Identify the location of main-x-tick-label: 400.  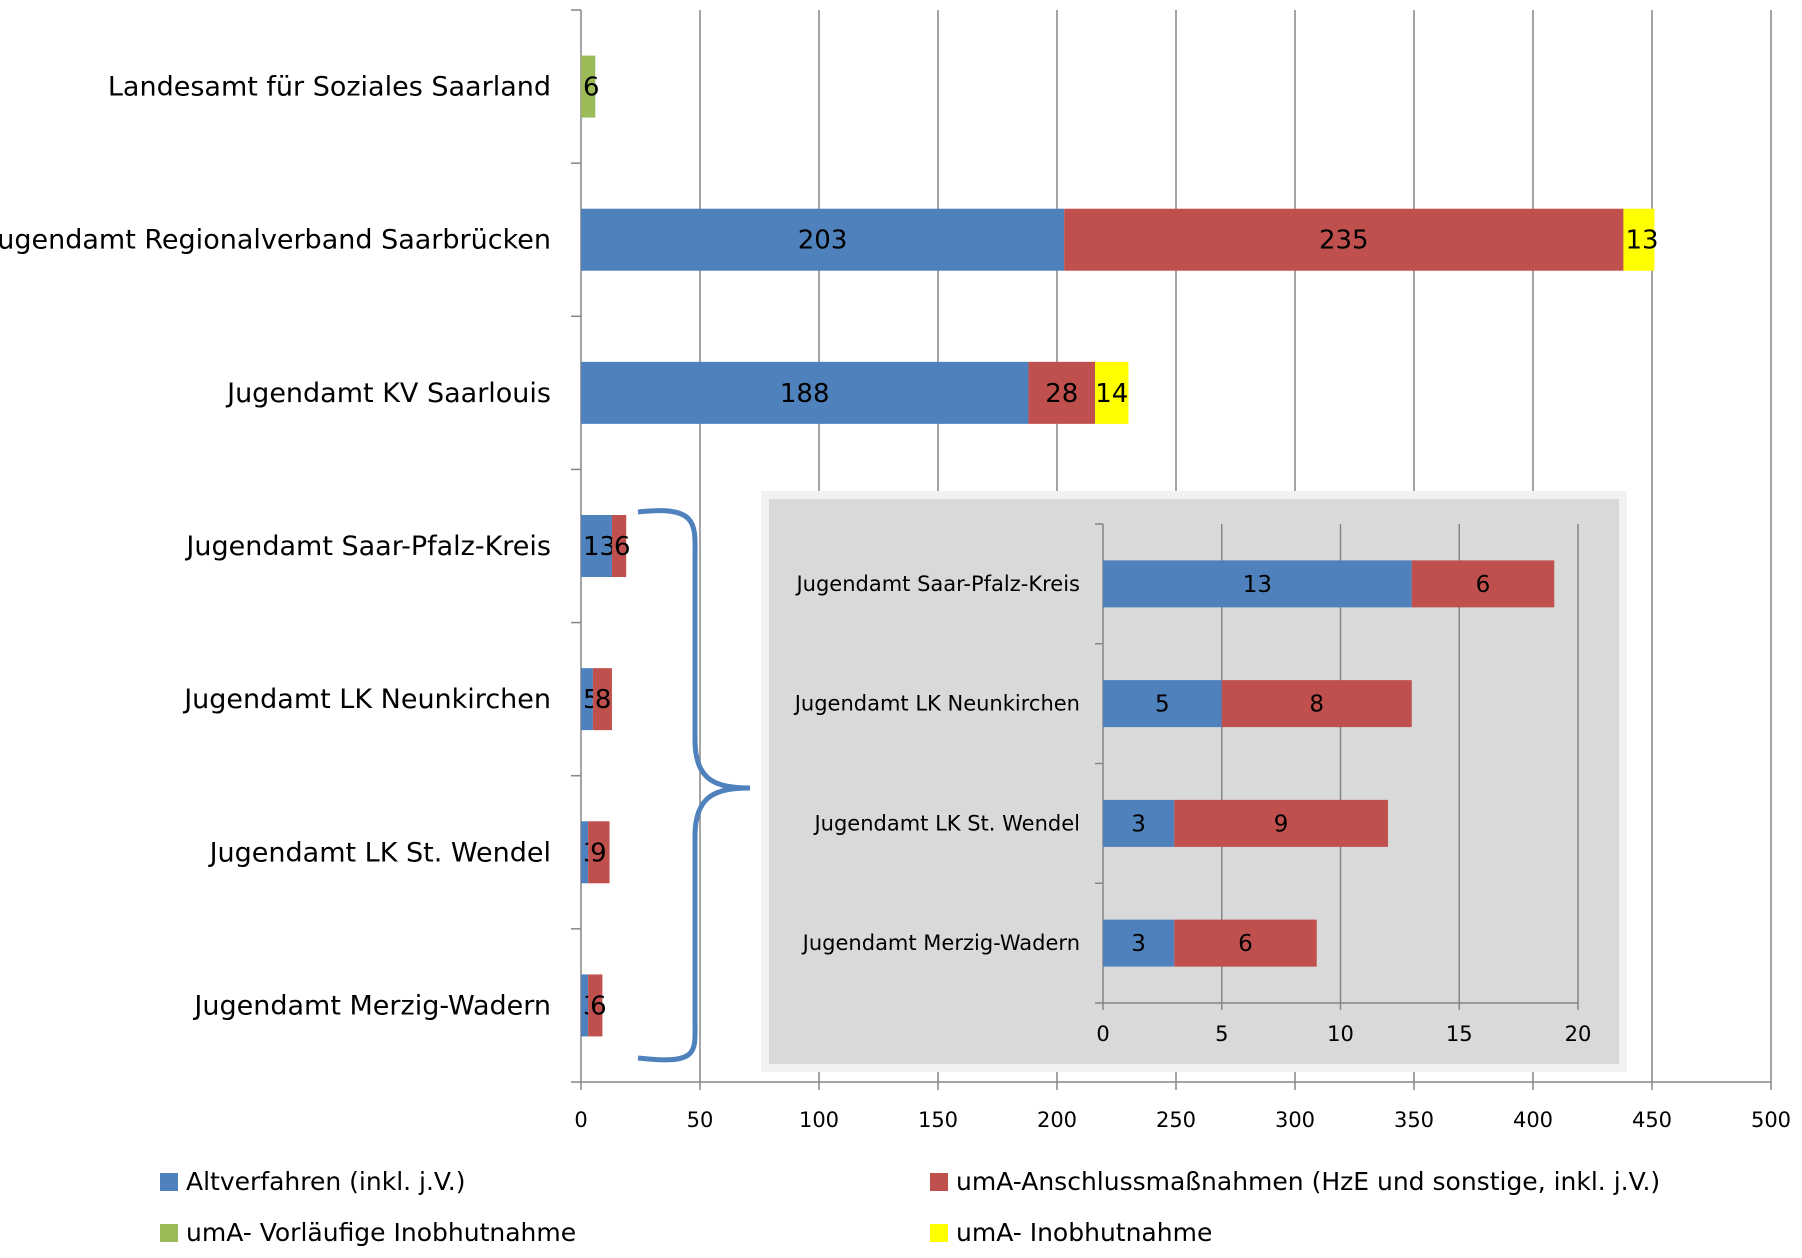
(1533, 1120).